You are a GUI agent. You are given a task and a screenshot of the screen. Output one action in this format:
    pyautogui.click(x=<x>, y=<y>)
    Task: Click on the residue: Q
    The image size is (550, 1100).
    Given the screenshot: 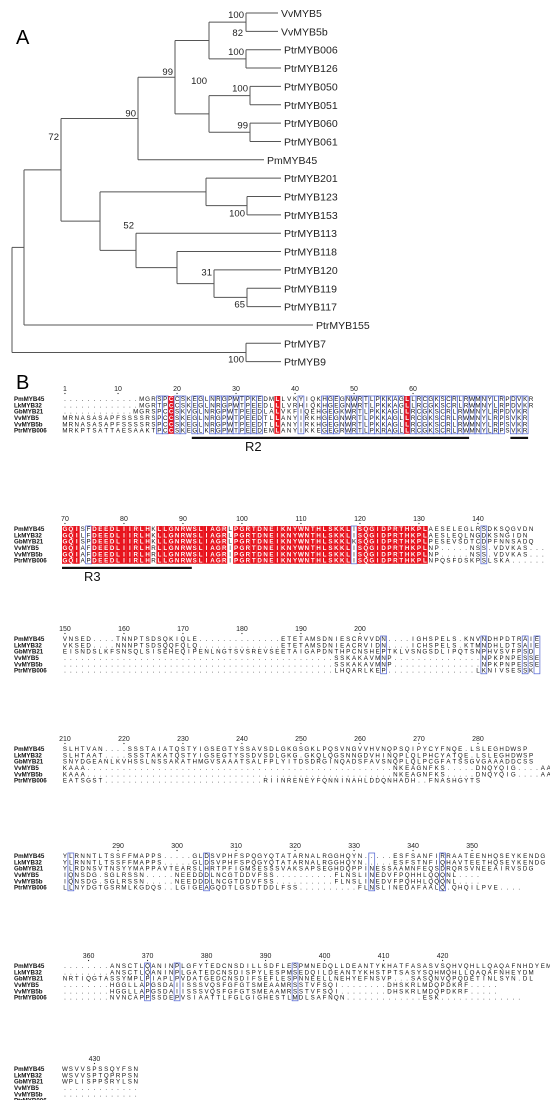 What is the action you would take?
    pyautogui.click(x=454, y=888)
    